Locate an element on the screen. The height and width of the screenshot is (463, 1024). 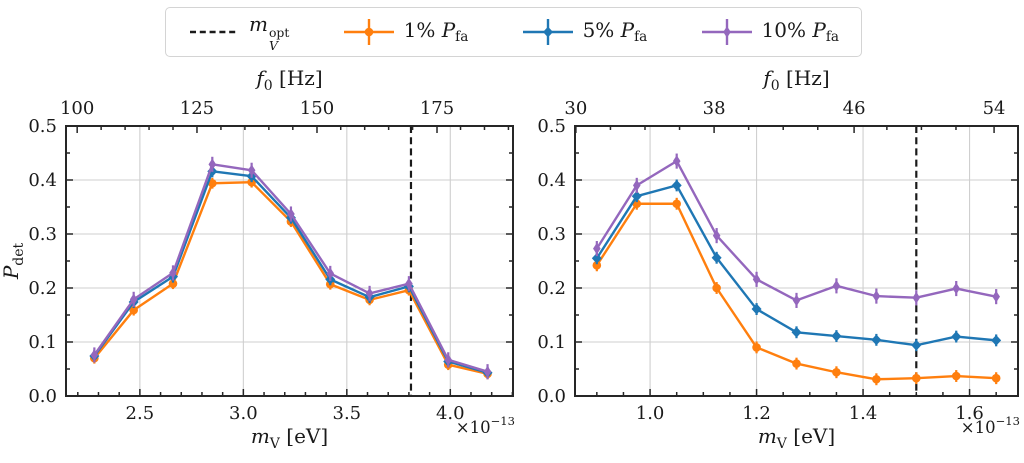
legend-item-pfa-10: 10% Pfa is located at coordinates (770, 32).